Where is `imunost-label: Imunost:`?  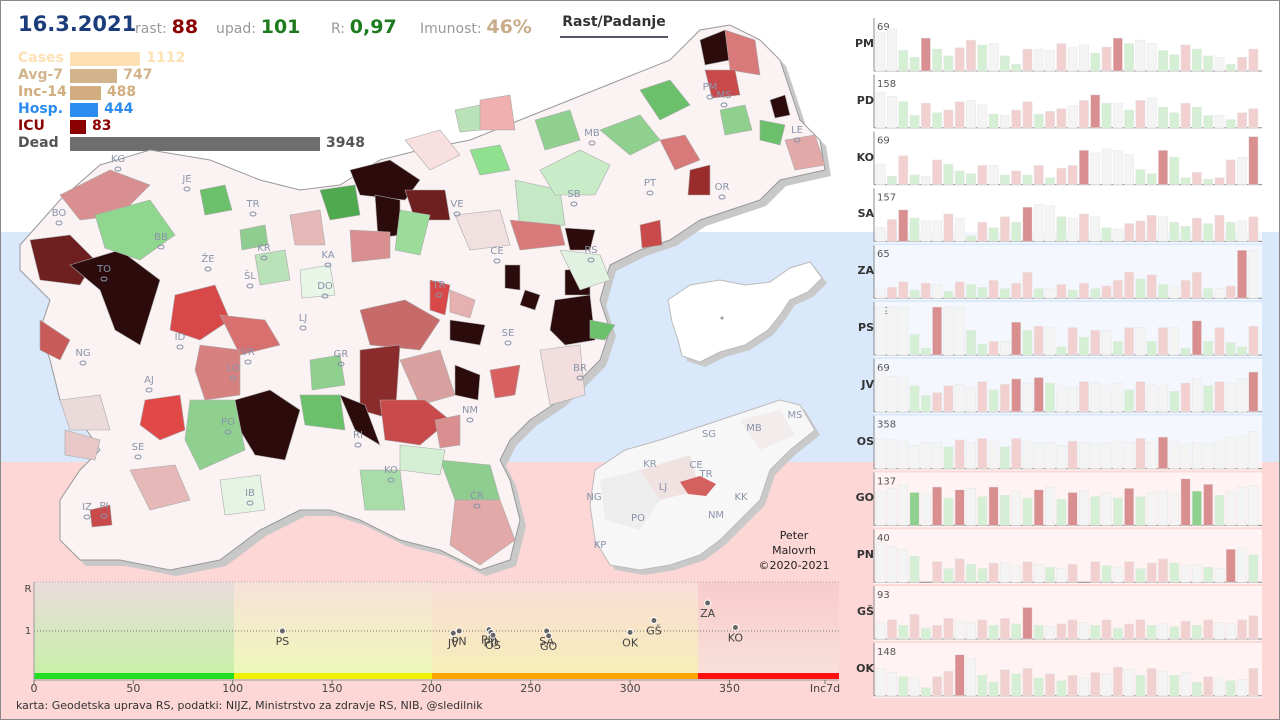 imunost-label: Imunost: is located at coordinates (451, 29).